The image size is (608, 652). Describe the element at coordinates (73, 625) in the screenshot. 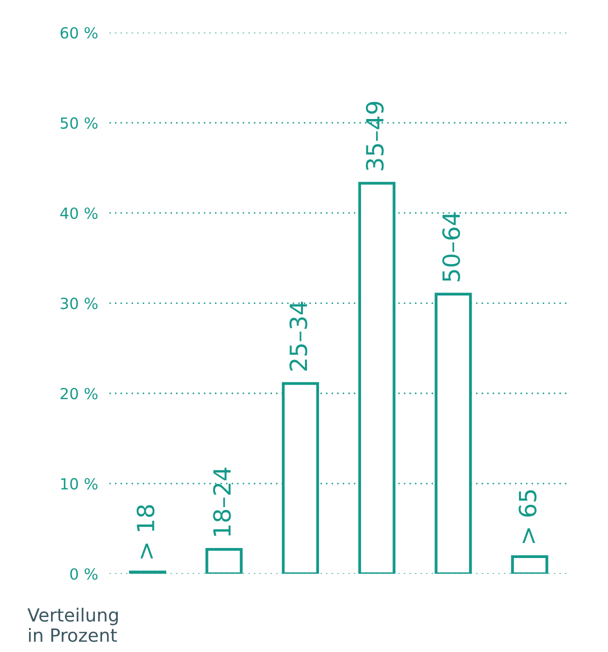

I see `text: Verteilung in Prozent` at that location.